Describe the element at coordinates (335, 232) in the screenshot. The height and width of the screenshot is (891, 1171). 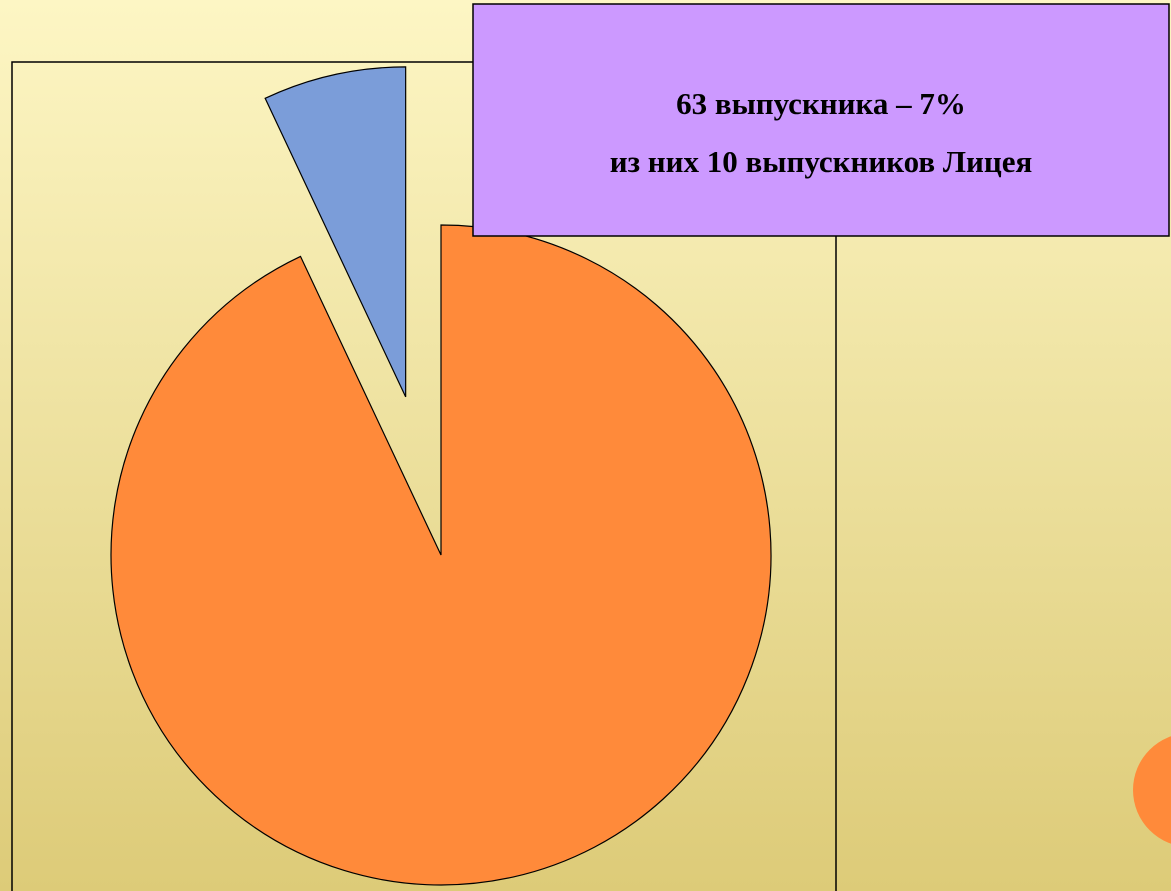
I see `pie-slice` at that location.